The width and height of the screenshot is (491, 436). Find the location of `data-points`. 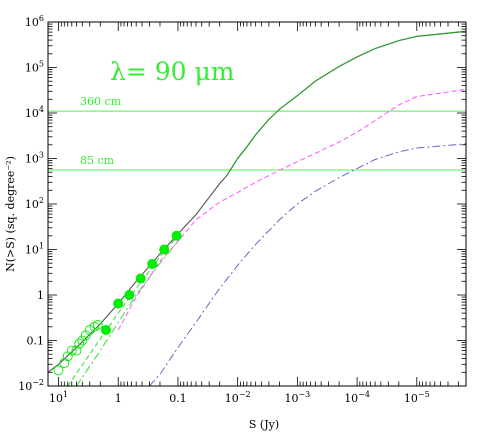

data-points is located at coordinates (117, 303).